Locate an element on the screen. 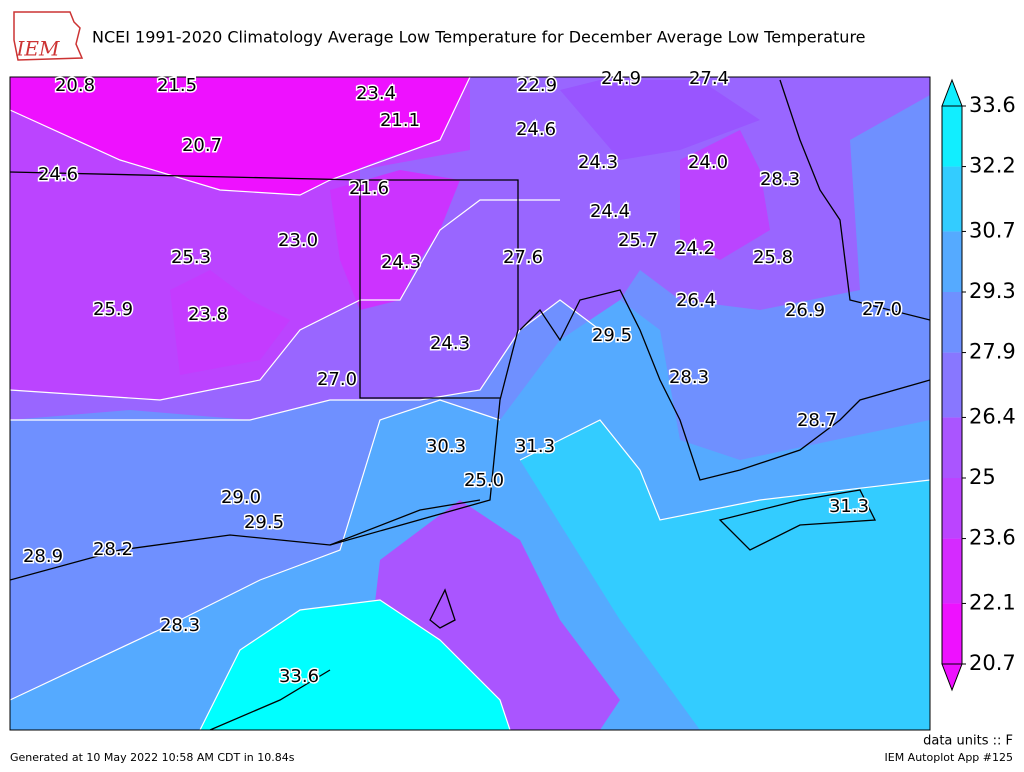 This screenshot has height=772, width=1024. state-border is located at coordinates (429, 289).